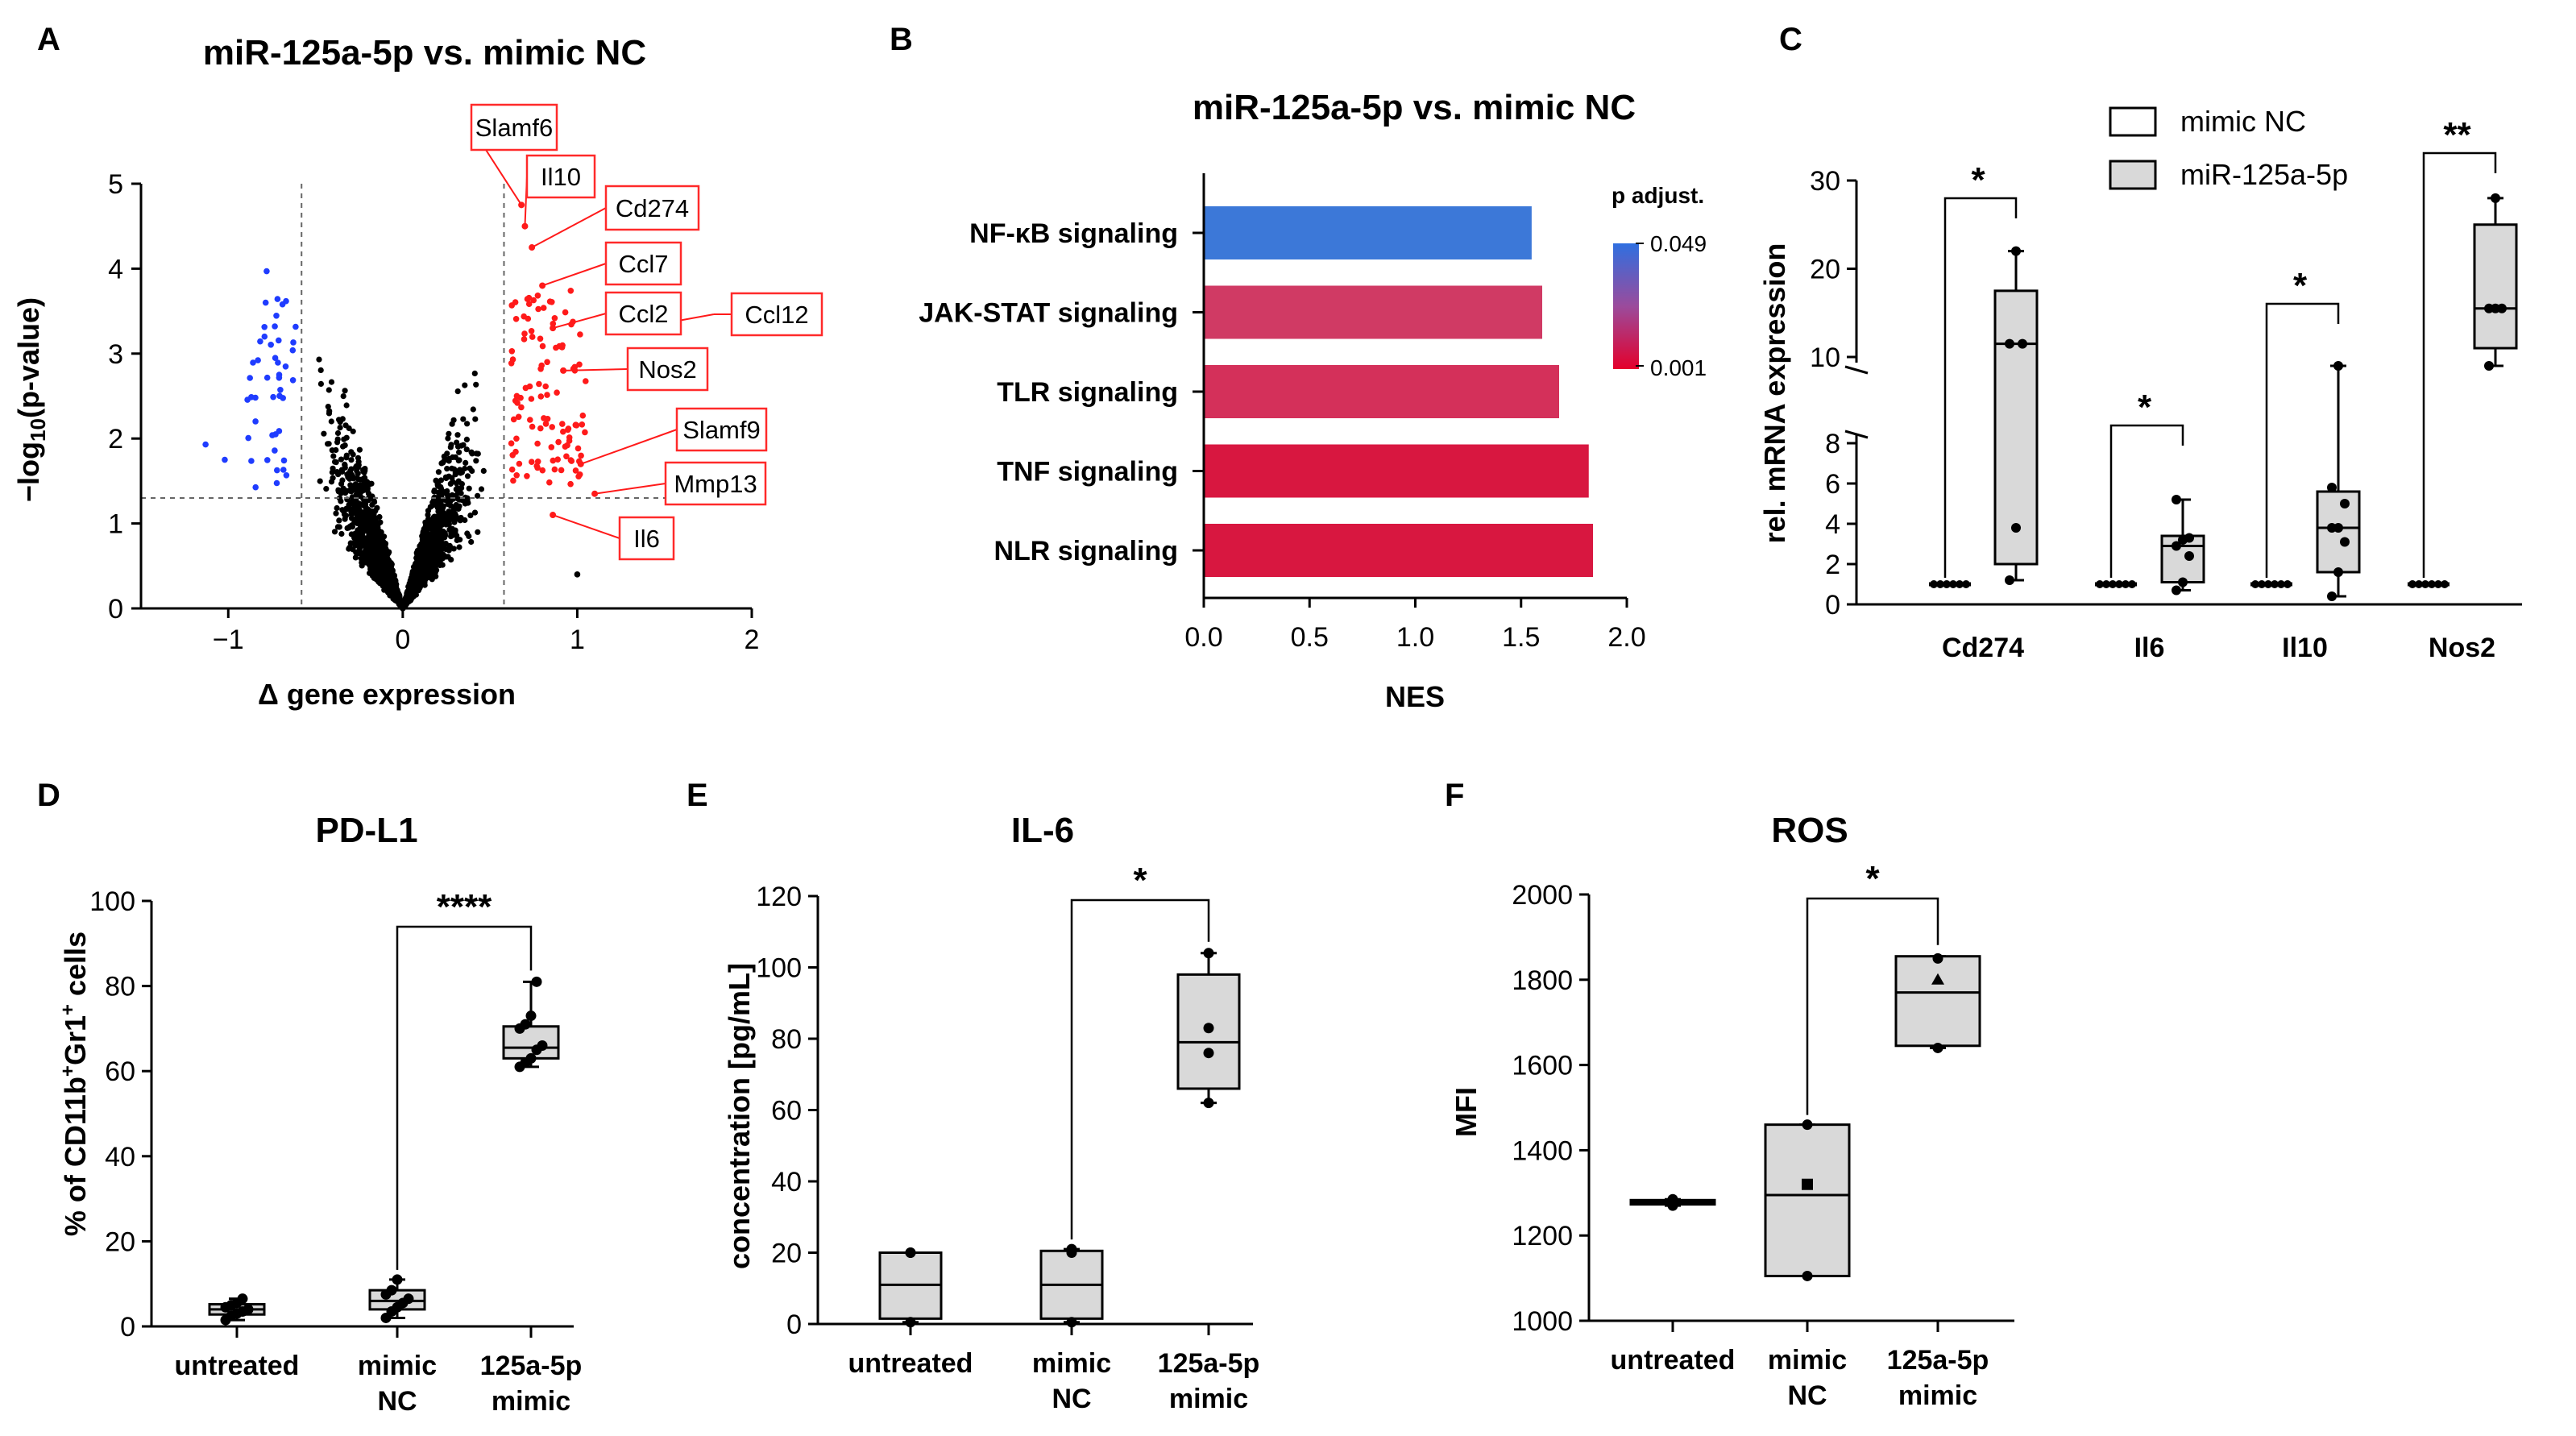  Describe the element at coordinates (1938, 1360) in the screenshot. I see `category-label: 125a-5p` at that location.